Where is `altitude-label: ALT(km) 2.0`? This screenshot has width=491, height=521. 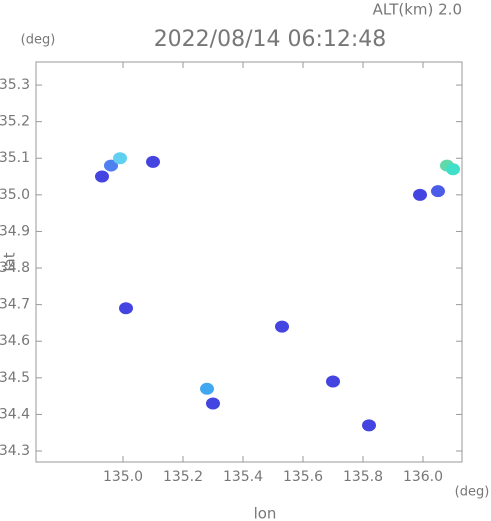 altitude-label: ALT(km) 2.0 is located at coordinates (417, 10).